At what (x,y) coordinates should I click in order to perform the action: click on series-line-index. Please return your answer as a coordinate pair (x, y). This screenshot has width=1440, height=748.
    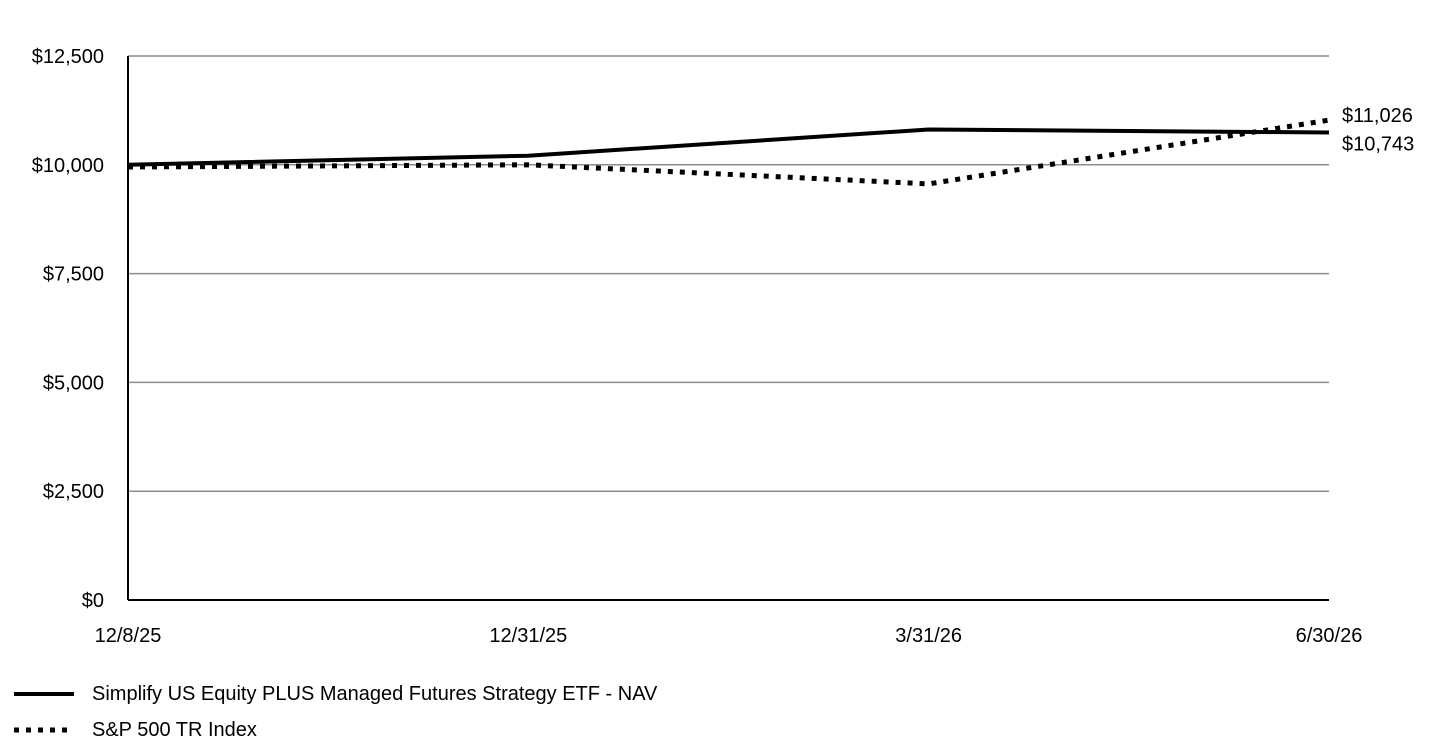
    Looking at the image, I should click on (728, 152).